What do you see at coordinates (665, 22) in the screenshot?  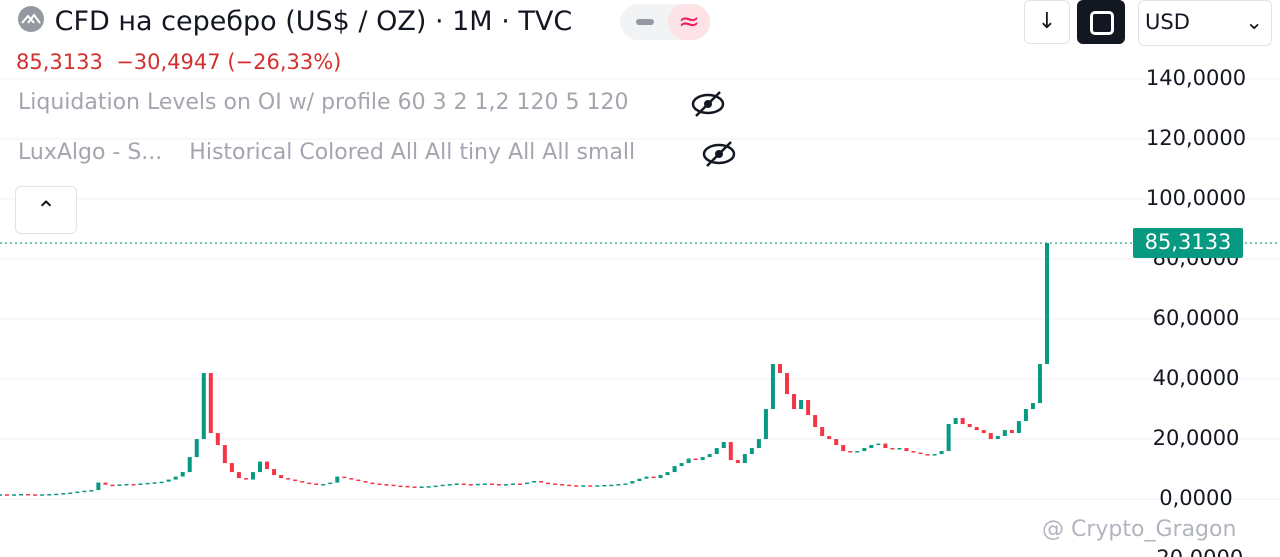 I see `toggle: ≈` at bounding box center [665, 22].